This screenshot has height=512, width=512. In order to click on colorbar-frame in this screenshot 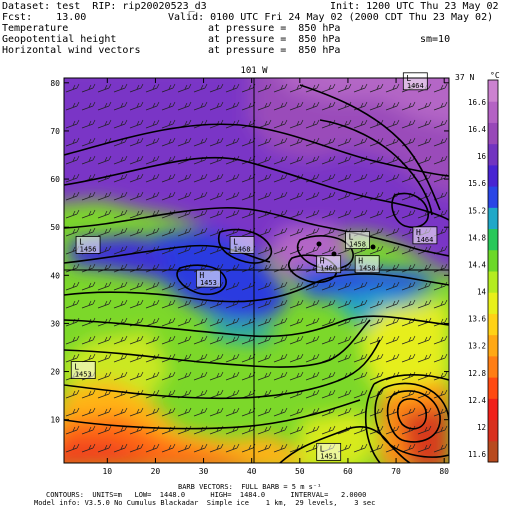, I will do `click(493, 271)`.